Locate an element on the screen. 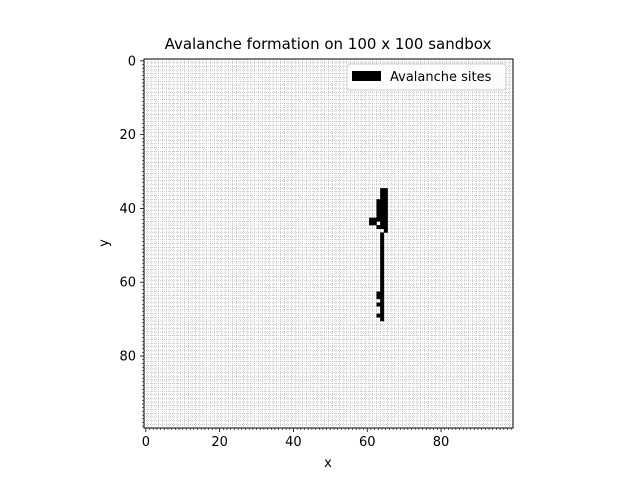  avalanche-sites is located at coordinates (378, 255).